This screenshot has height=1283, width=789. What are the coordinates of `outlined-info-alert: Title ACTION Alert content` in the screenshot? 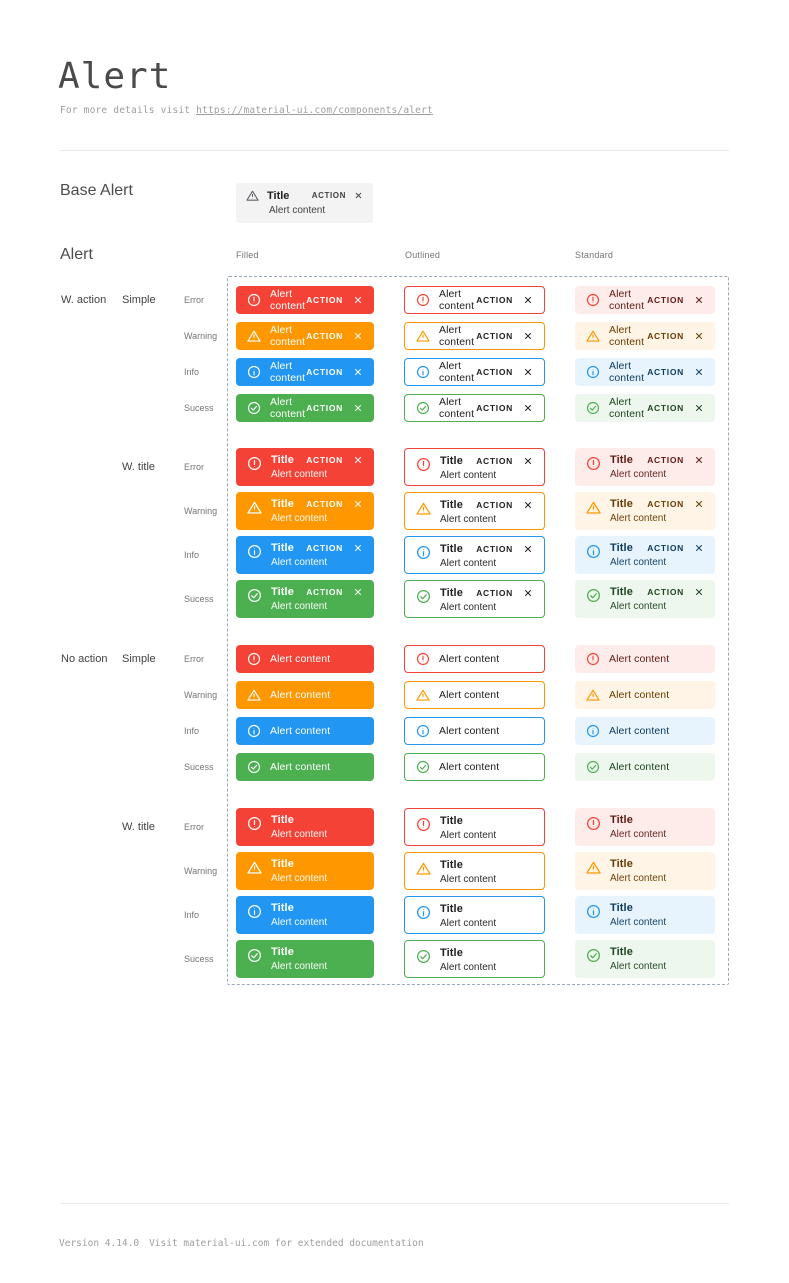 It's located at (474, 555).